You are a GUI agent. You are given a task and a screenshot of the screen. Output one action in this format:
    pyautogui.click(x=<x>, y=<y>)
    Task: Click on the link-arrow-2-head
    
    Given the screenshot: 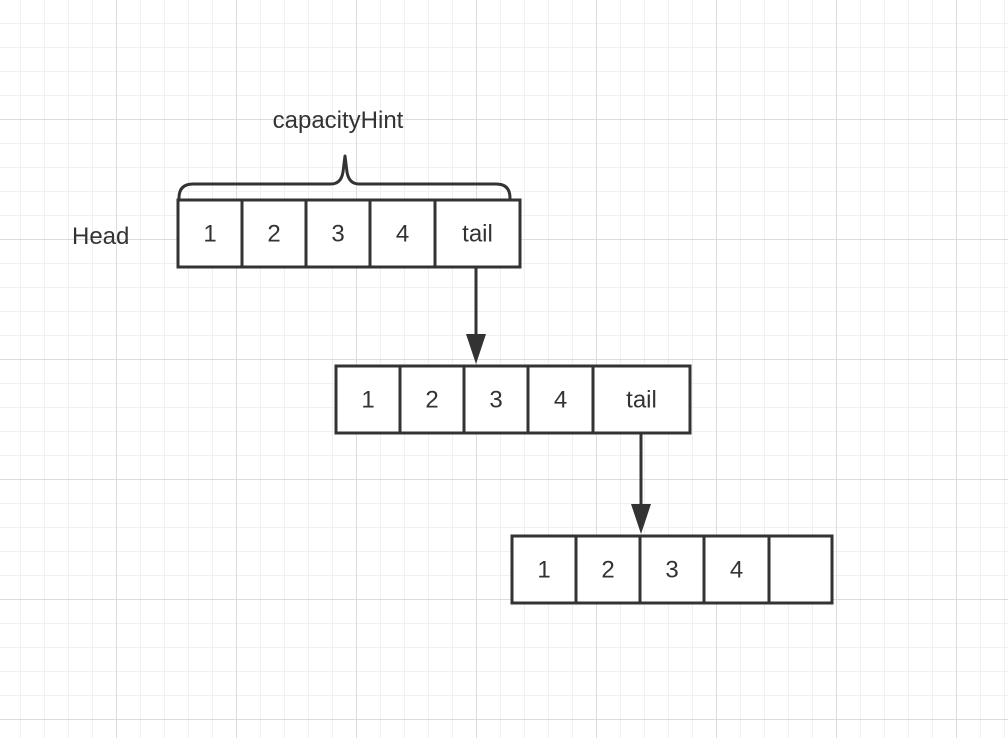 What is the action you would take?
    pyautogui.click(x=641, y=519)
    